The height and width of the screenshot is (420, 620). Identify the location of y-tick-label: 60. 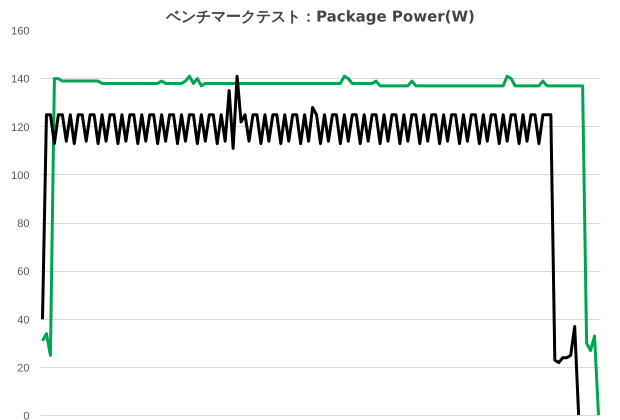
(23, 272).